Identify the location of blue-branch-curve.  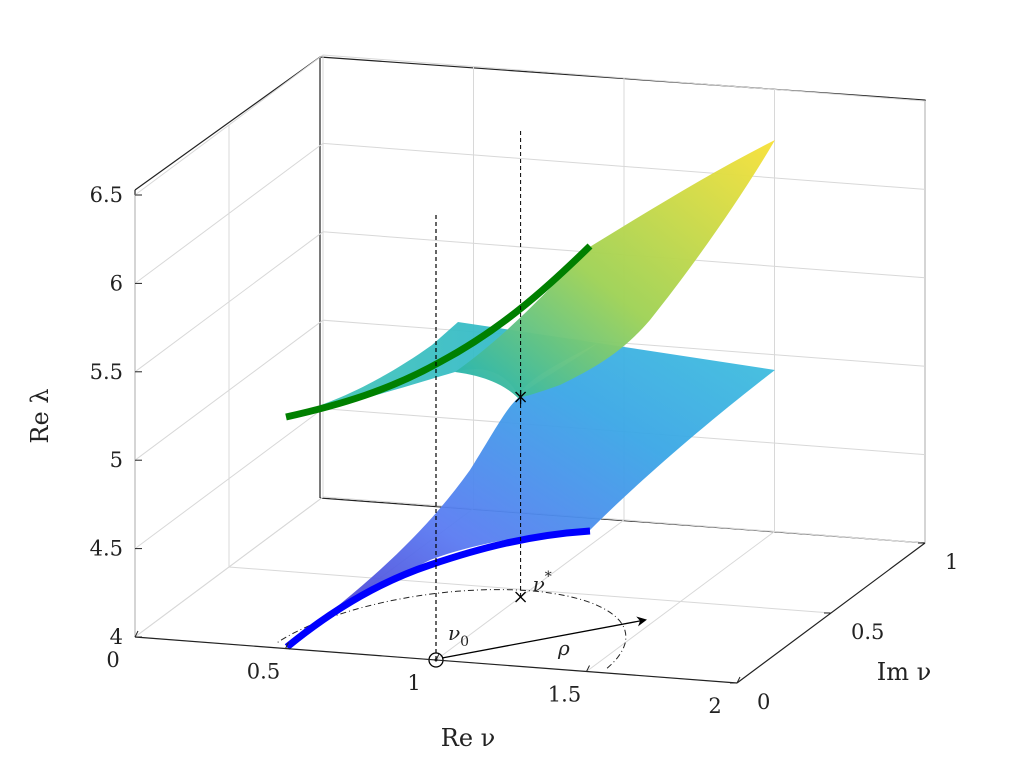
(437, 588).